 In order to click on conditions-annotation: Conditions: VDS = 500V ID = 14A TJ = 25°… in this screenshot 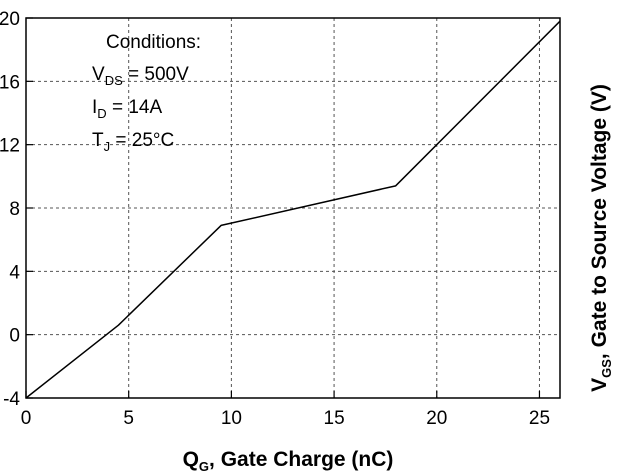, I will do `click(146, 93)`.